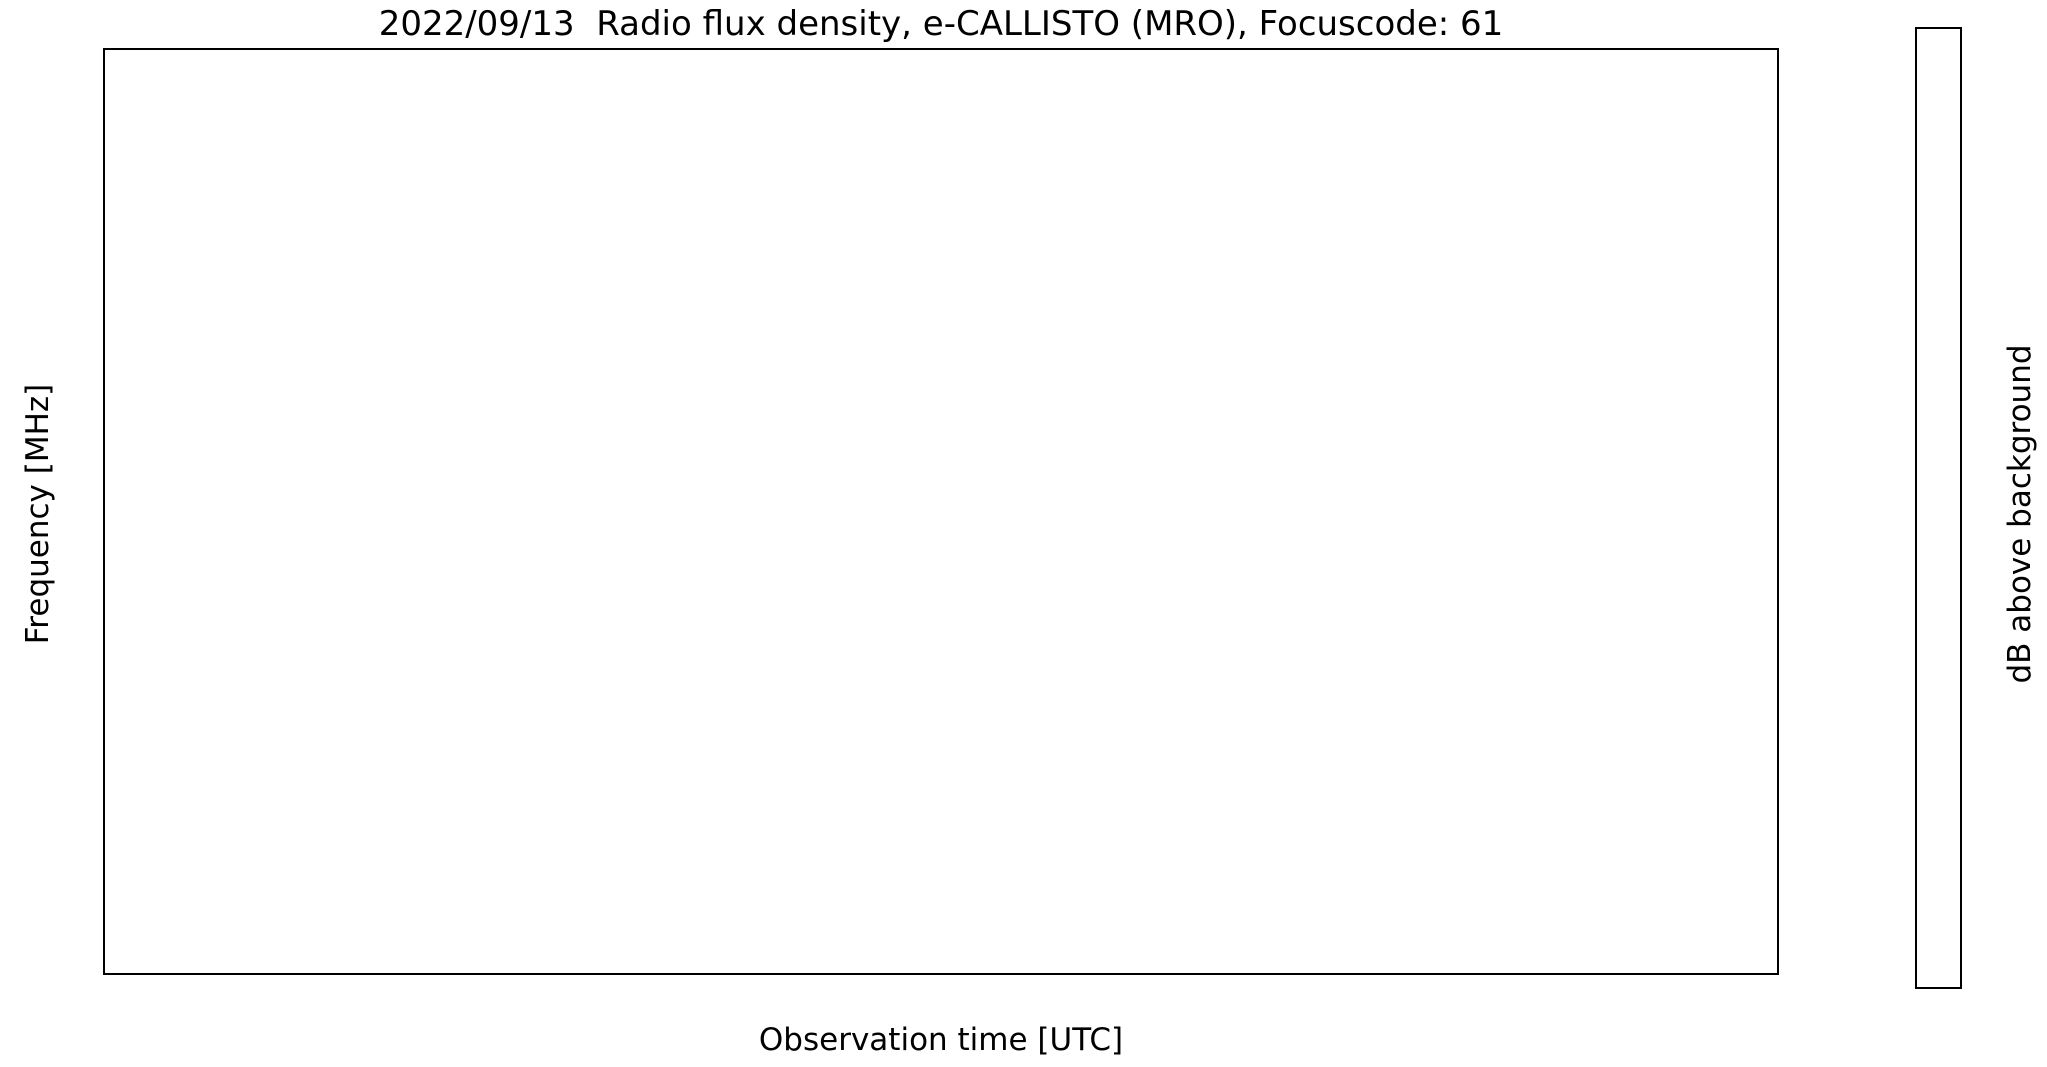 The image size is (2047, 1067). I want to click on colorbar, so click(1938, 508).